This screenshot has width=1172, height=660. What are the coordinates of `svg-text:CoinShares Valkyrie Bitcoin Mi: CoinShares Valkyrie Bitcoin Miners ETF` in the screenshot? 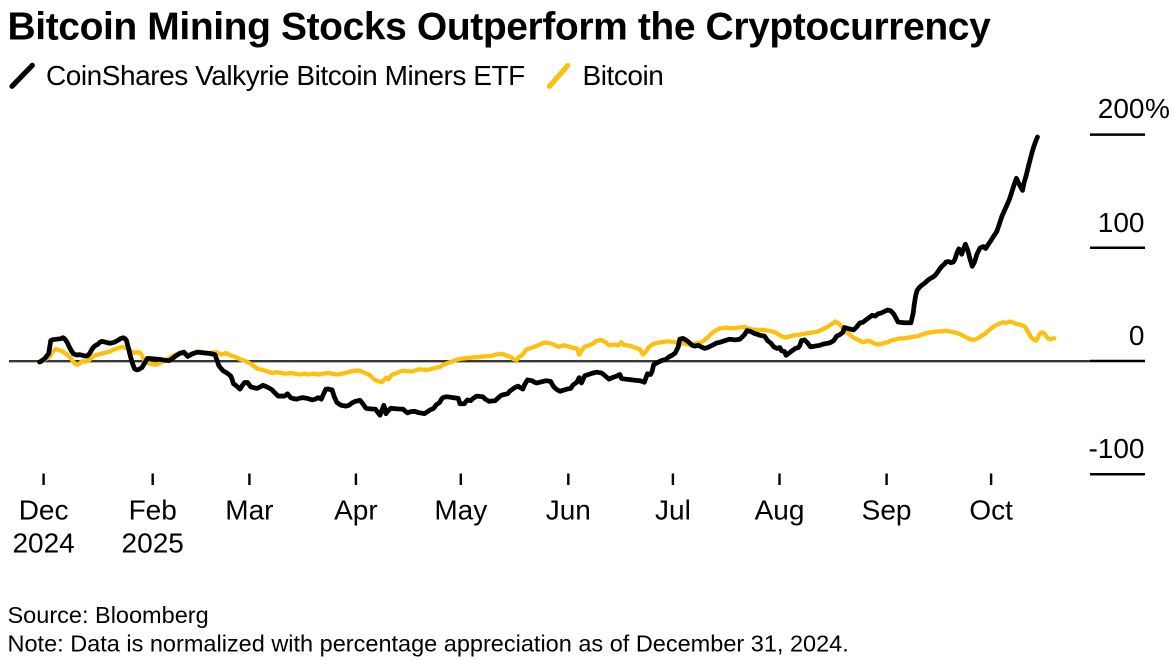 It's located at (285, 75).